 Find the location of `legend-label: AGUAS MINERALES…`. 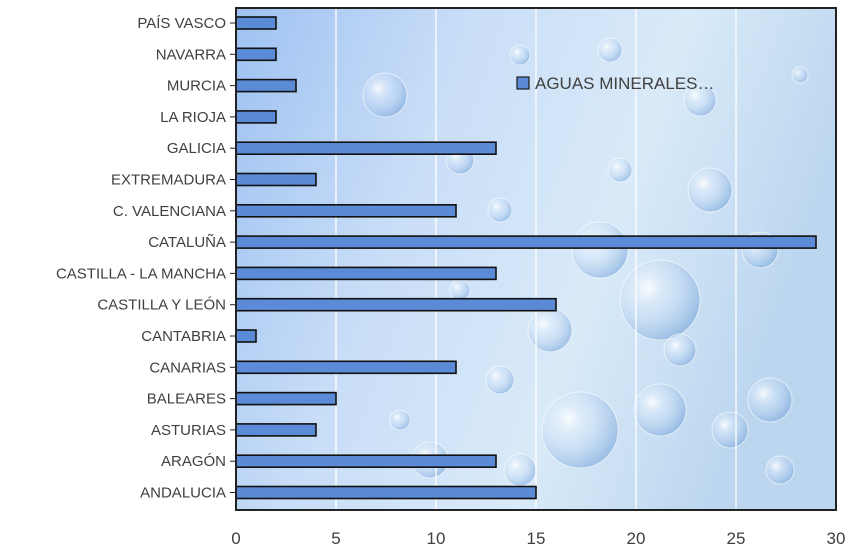

legend-label: AGUAS MINERALES… is located at coordinates (625, 83).